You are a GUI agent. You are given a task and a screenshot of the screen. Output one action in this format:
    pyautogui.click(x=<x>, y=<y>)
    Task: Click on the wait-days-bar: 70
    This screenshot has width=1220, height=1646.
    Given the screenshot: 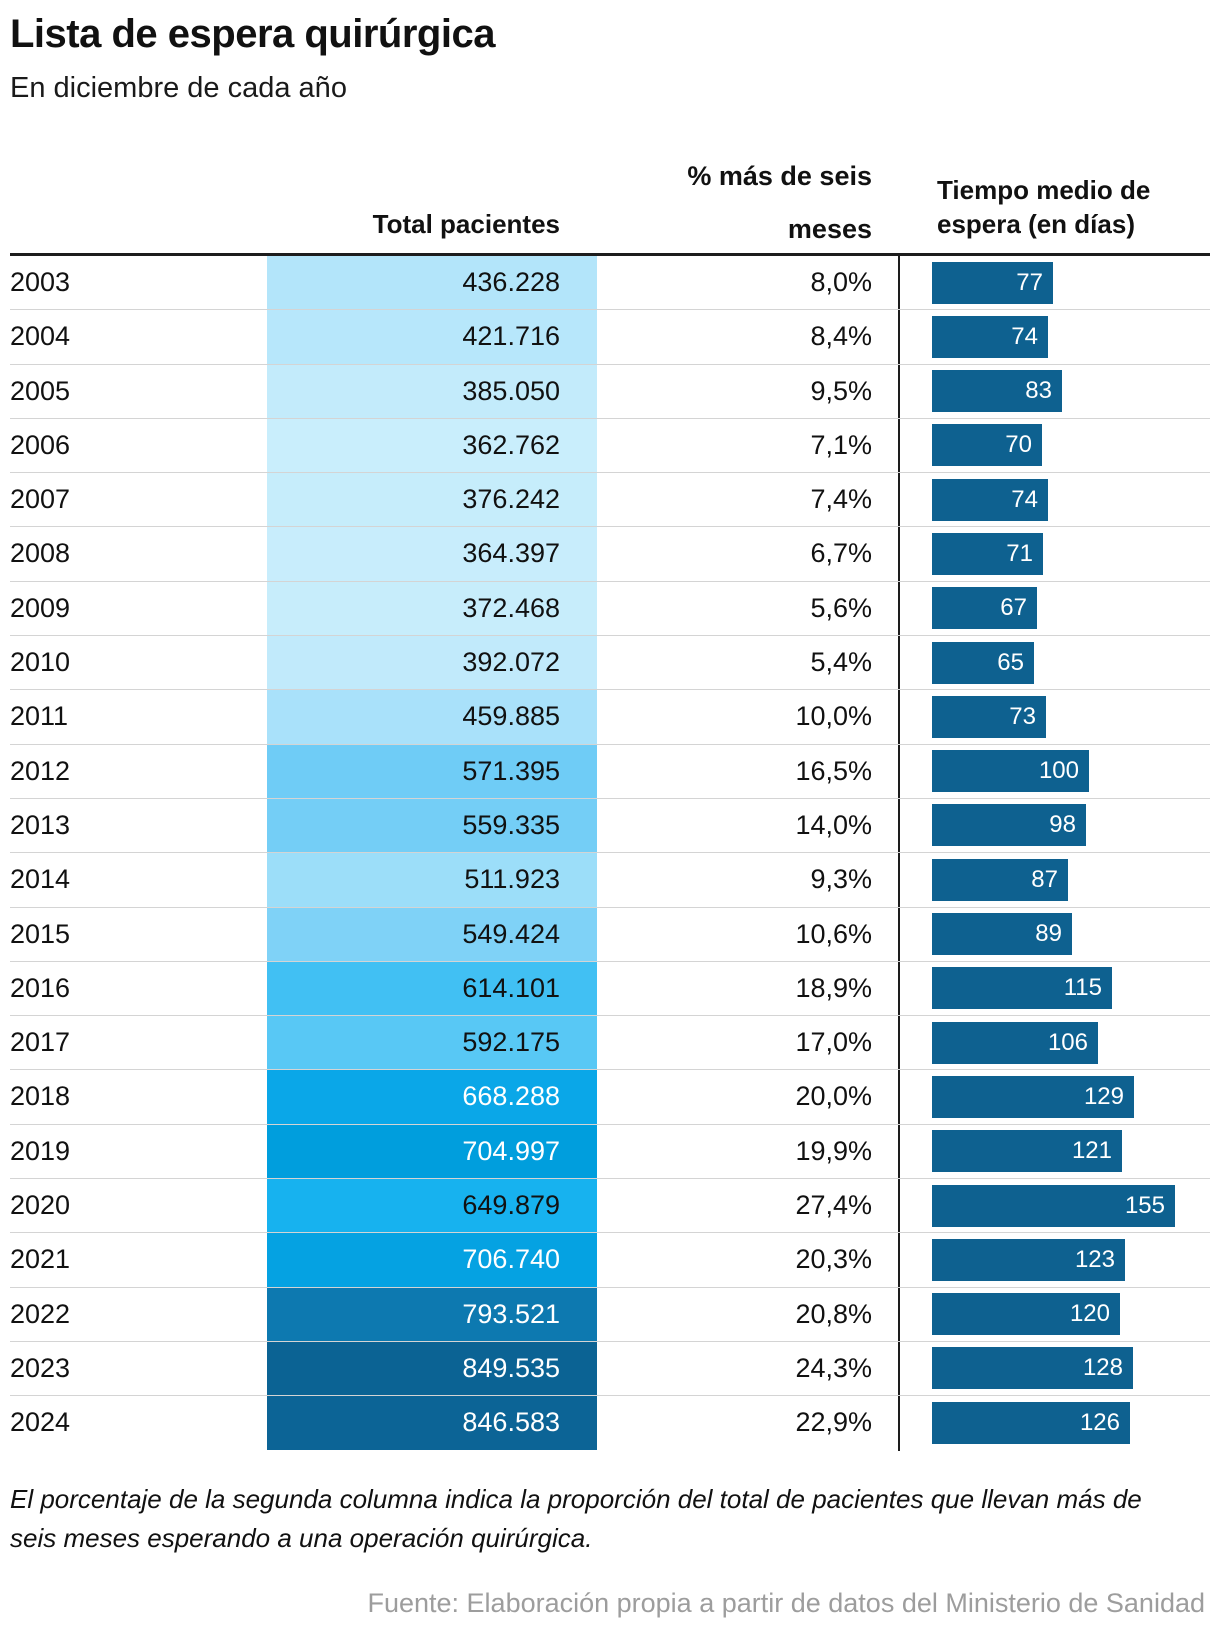 What is the action you would take?
    pyautogui.click(x=987, y=445)
    